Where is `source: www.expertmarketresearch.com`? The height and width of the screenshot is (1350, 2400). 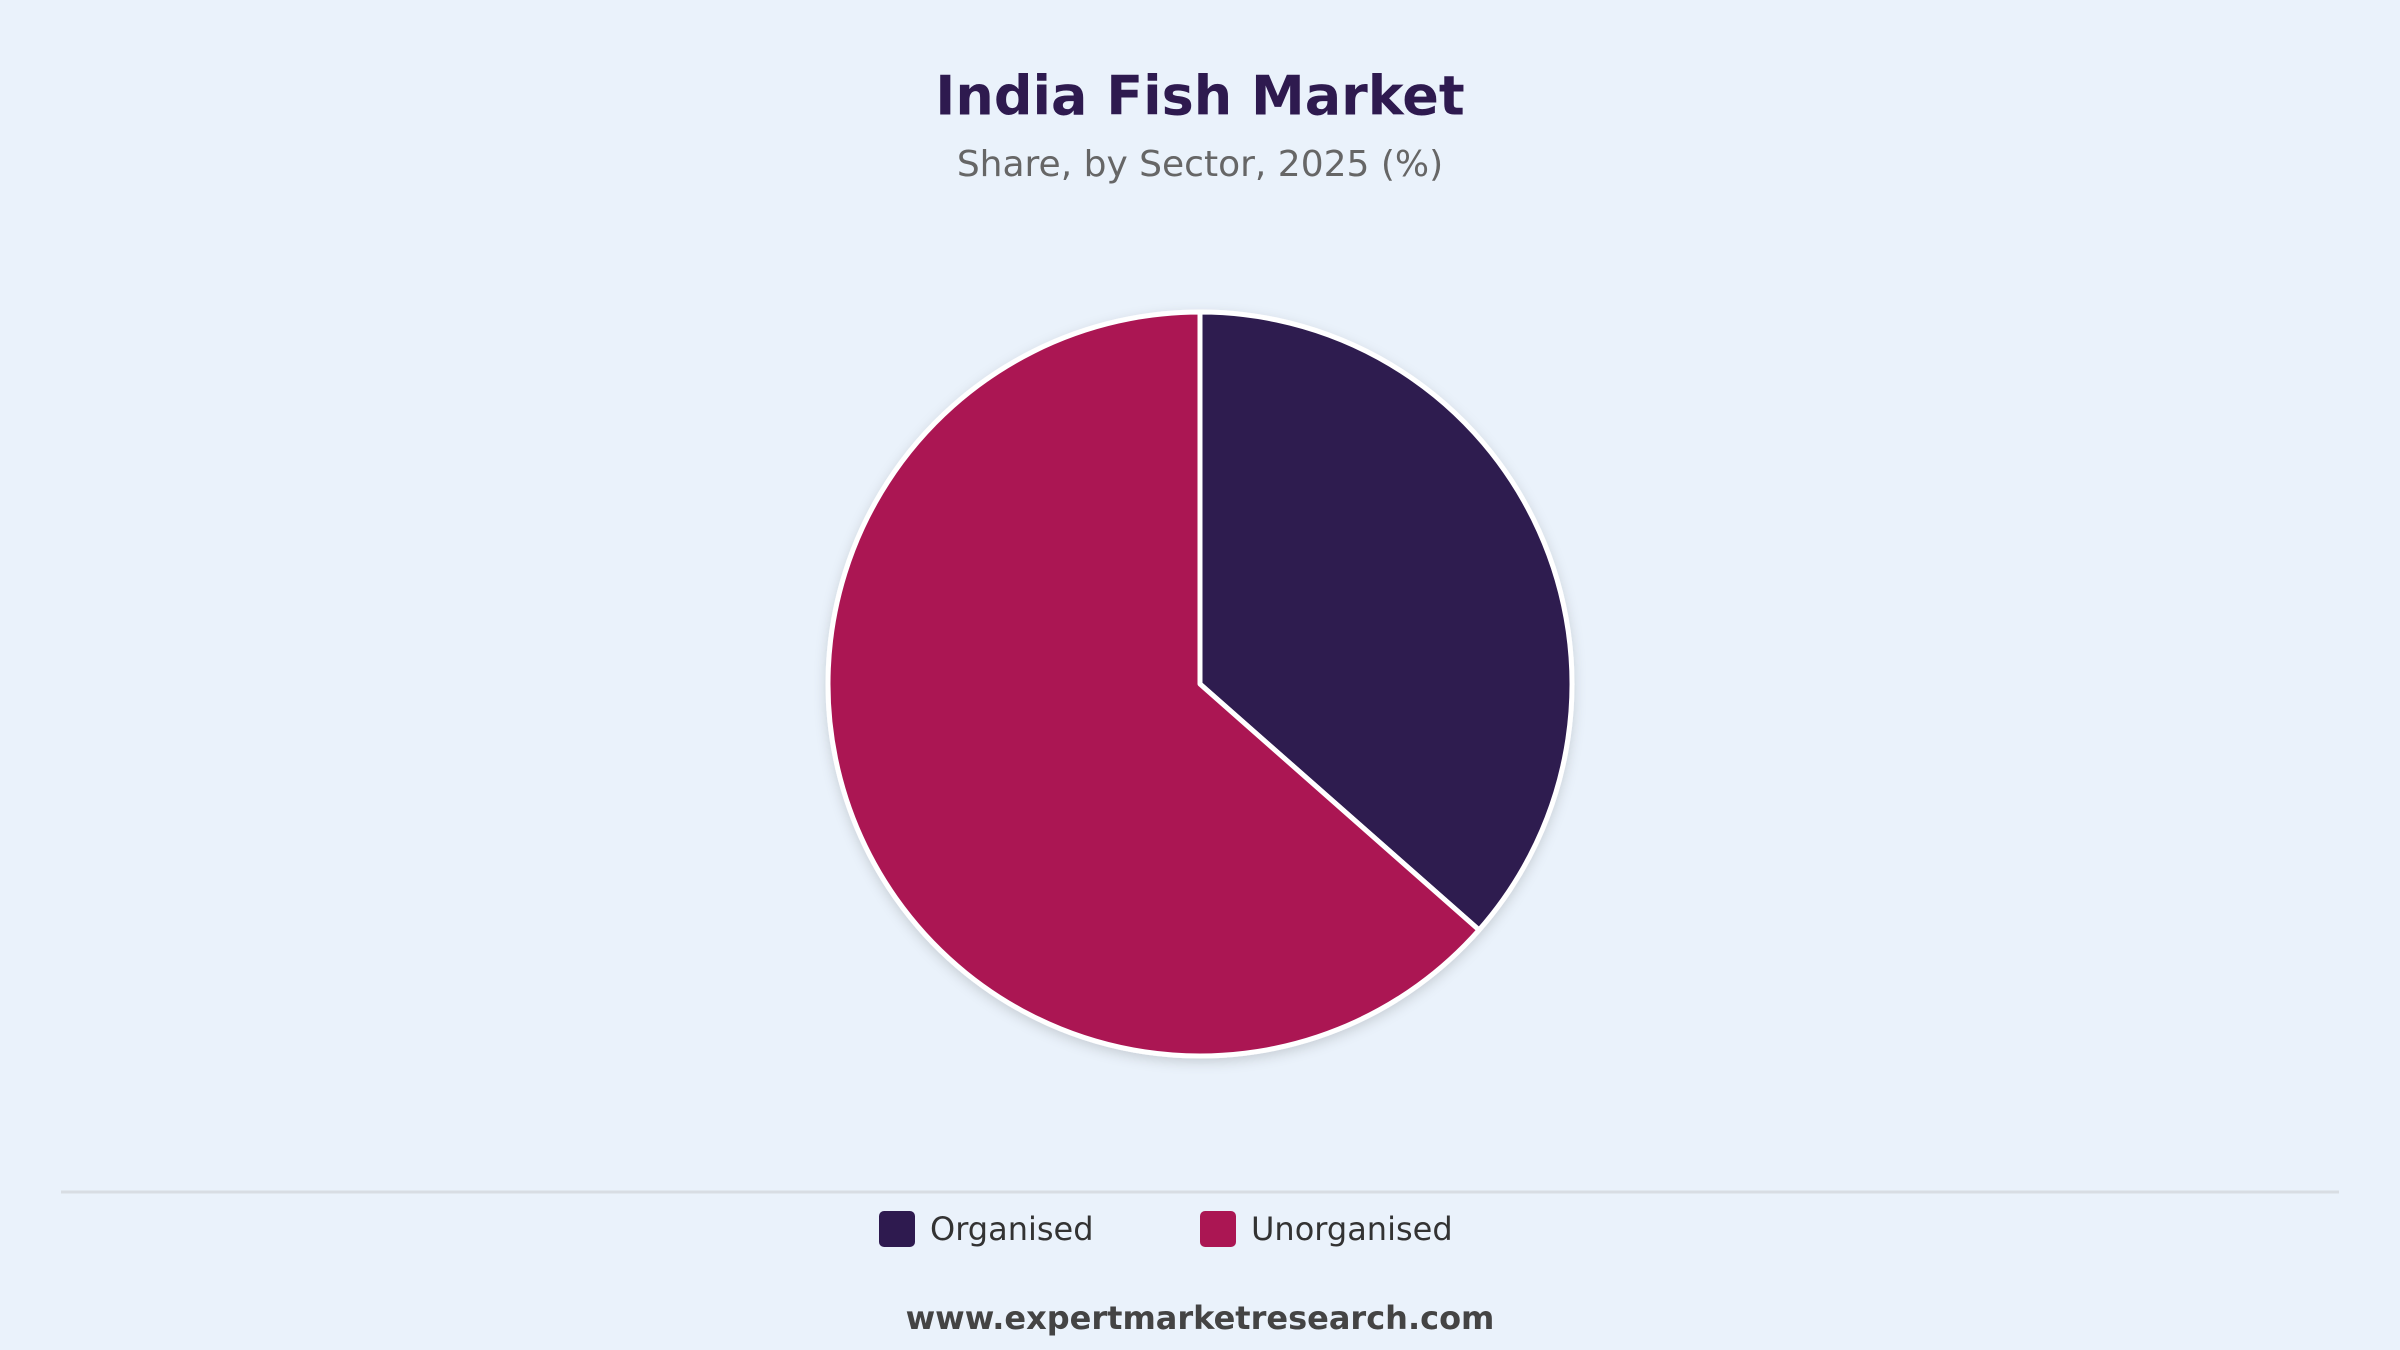 source: www.expertmarketresearch.com is located at coordinates (1200, 1318).